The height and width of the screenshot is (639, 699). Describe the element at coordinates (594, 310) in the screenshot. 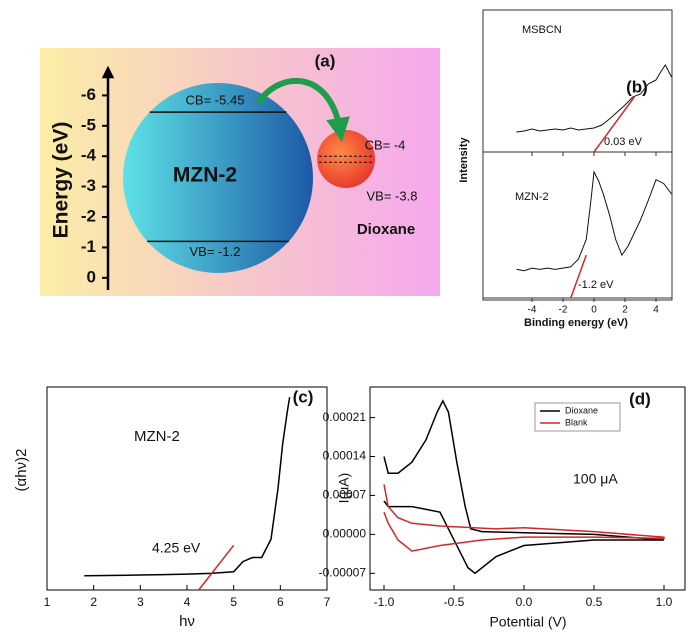

I see `x-tick-label: 0` at that location.